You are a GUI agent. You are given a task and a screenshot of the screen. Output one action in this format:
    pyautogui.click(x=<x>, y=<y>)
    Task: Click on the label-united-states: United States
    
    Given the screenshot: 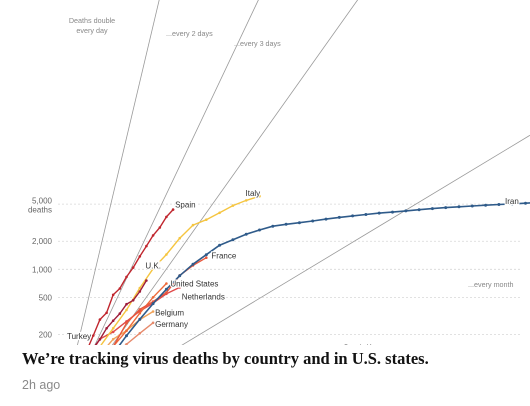 What is the action you would take?
    pyautogui.click(x=194, y=284)
    